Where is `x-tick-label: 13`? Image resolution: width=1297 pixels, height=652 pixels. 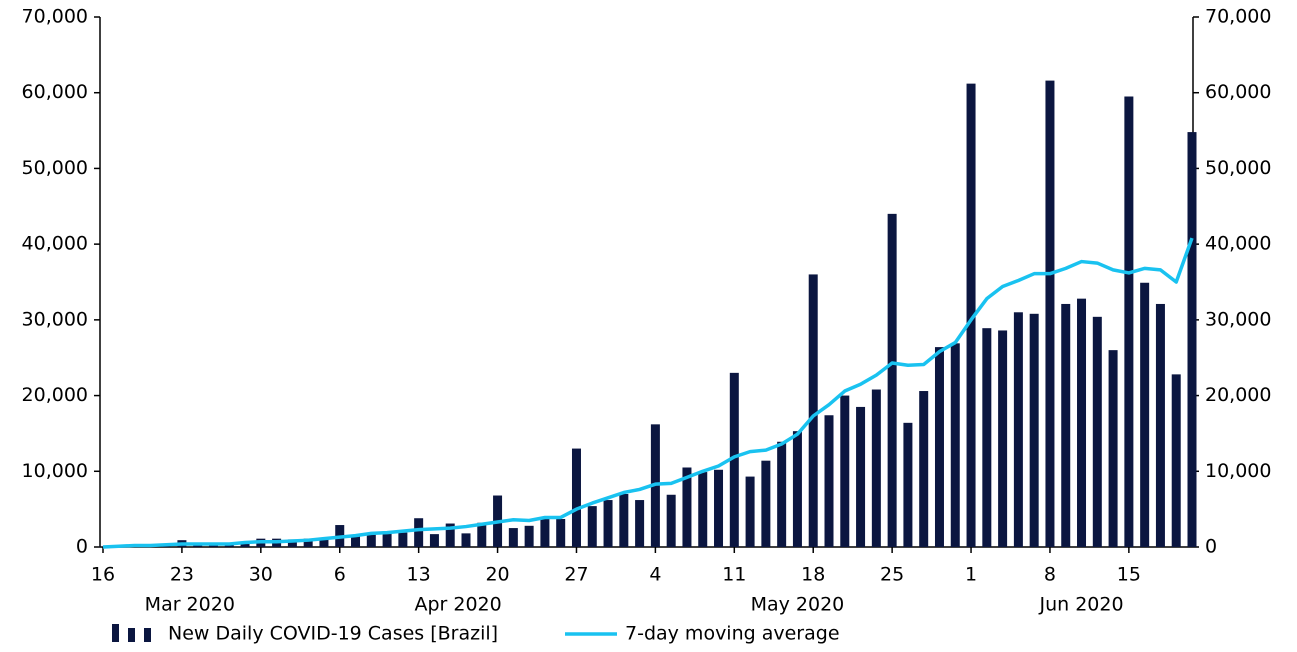
x-tick-label: 13 is located at coordinates (419, 575).